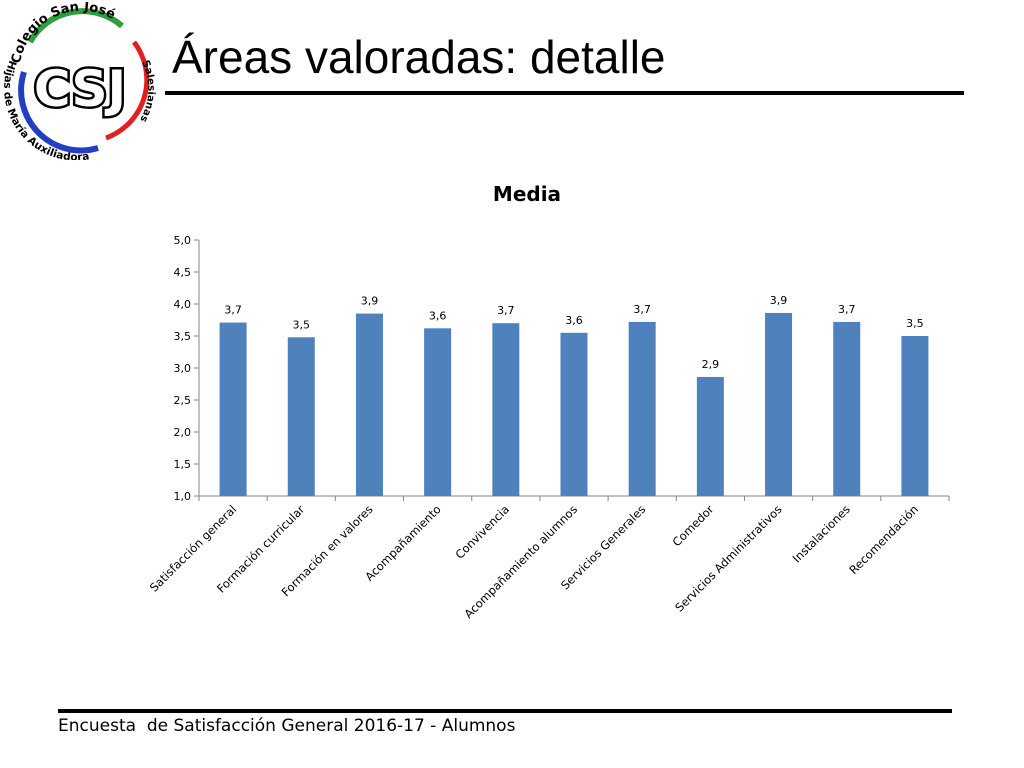 This screenshot has width=1024, height=768. I want to click on data-label: 2,9, so click(711, 364).